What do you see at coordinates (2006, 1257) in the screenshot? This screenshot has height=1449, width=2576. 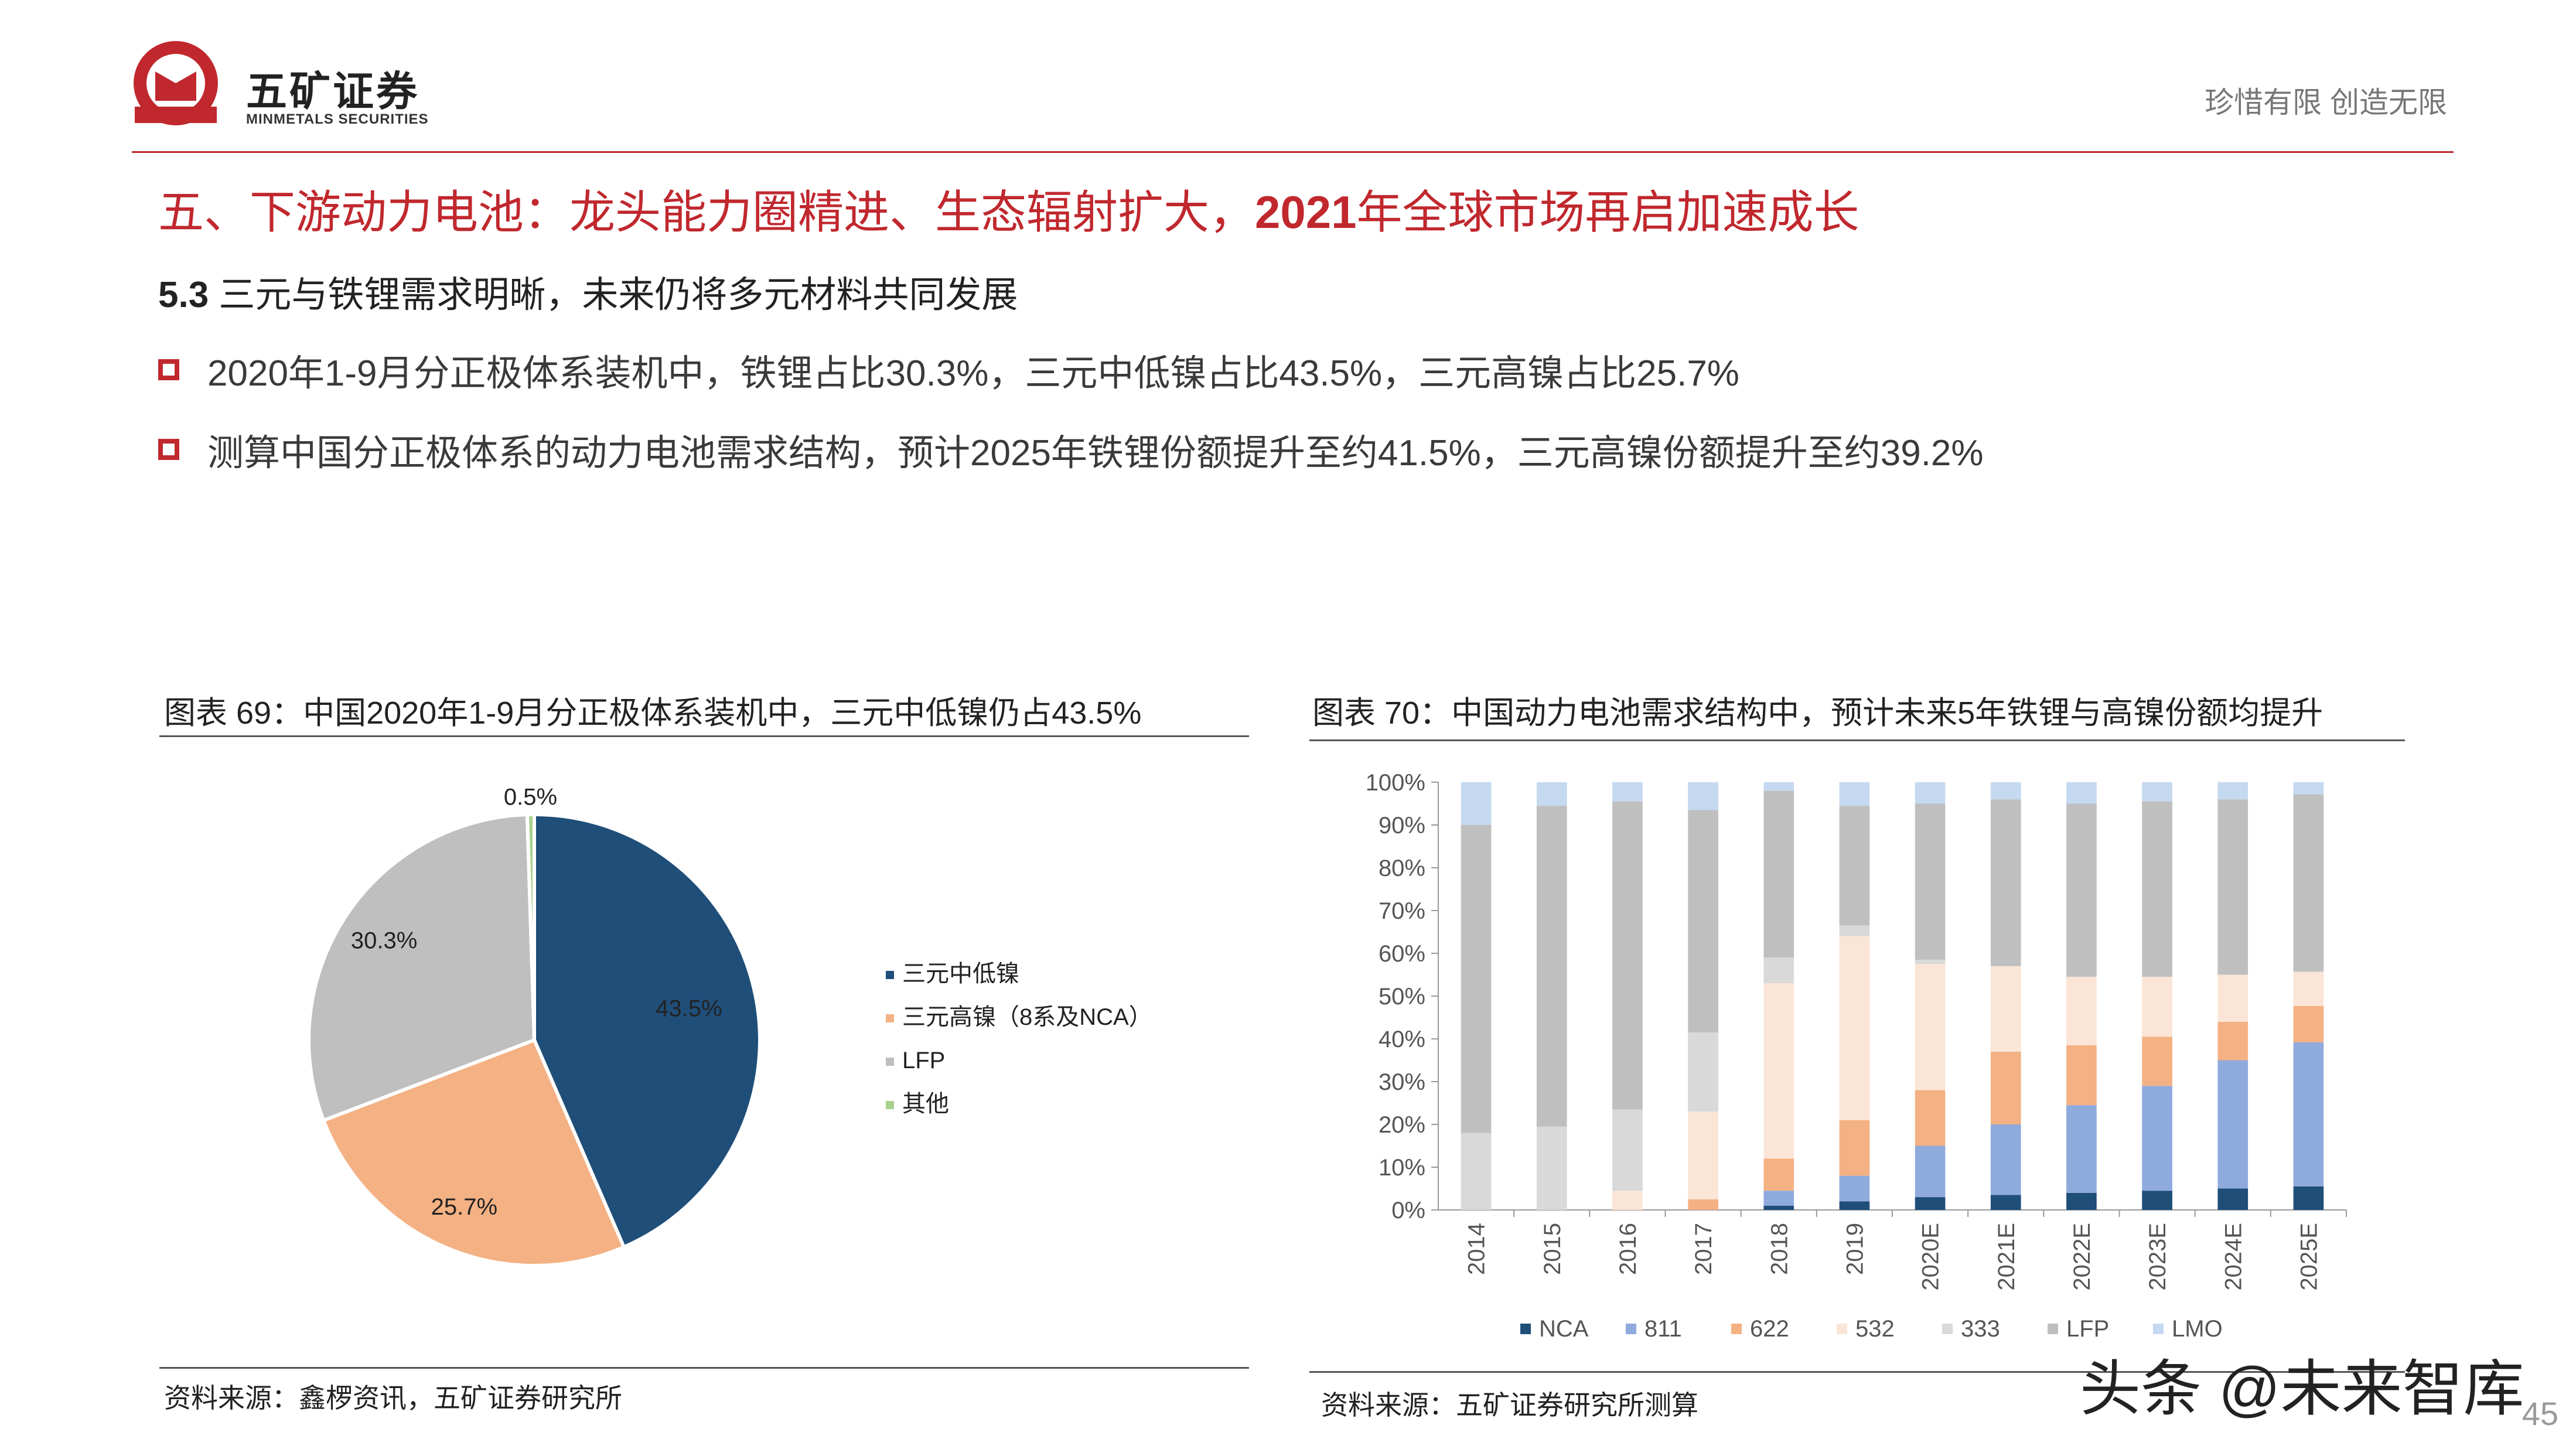 I see `x-tick-label: 2021E` at bounding box center [2006, 1257].